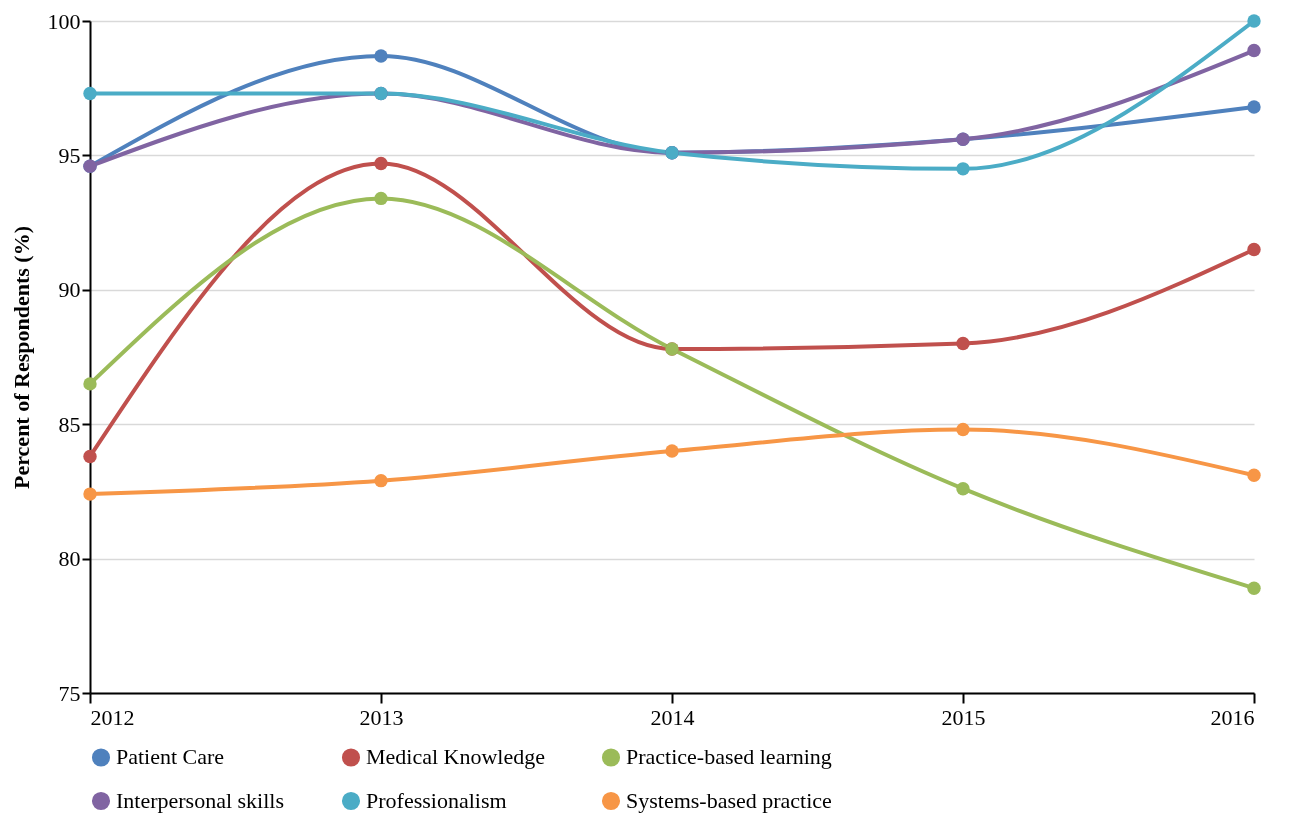 The image size is (1301, 827). I want to click on x-tick-label: 2016, so click(1232, 717).